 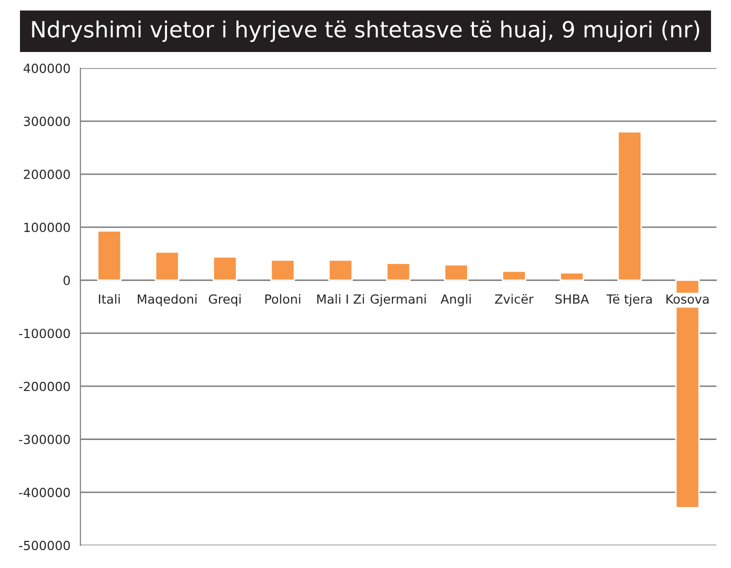 What do you see at coordinates (340, 299) in the screenshot?
I see `x-tick-label: Mali I Zi` at bounding box center [340, 299].